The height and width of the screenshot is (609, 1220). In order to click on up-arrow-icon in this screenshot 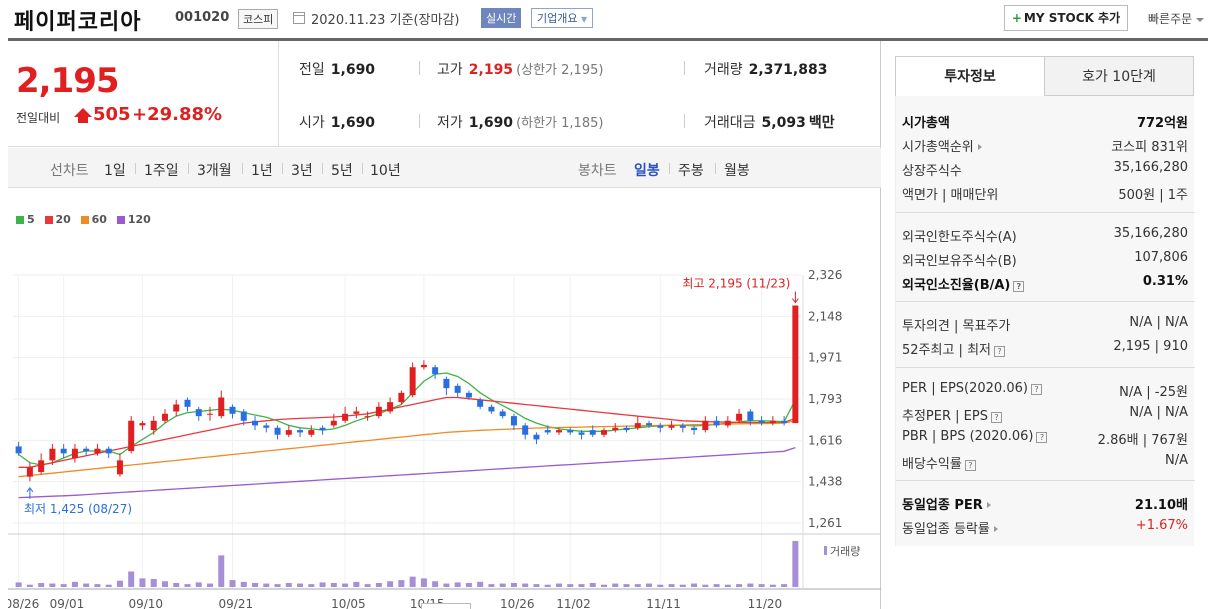, I will do `click(83, 115)`.